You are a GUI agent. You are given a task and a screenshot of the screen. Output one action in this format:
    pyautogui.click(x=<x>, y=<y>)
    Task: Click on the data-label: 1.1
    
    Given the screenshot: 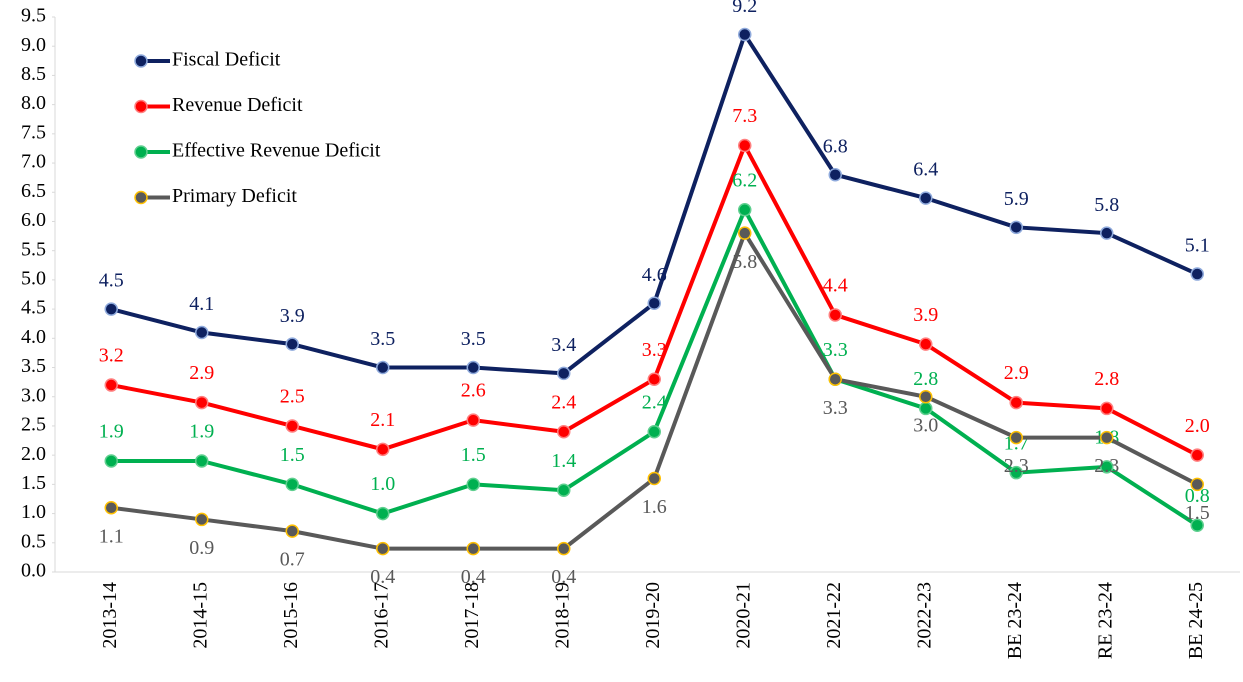 What is the action you would take?
    pyautogui.click(x=111, y=536)
    